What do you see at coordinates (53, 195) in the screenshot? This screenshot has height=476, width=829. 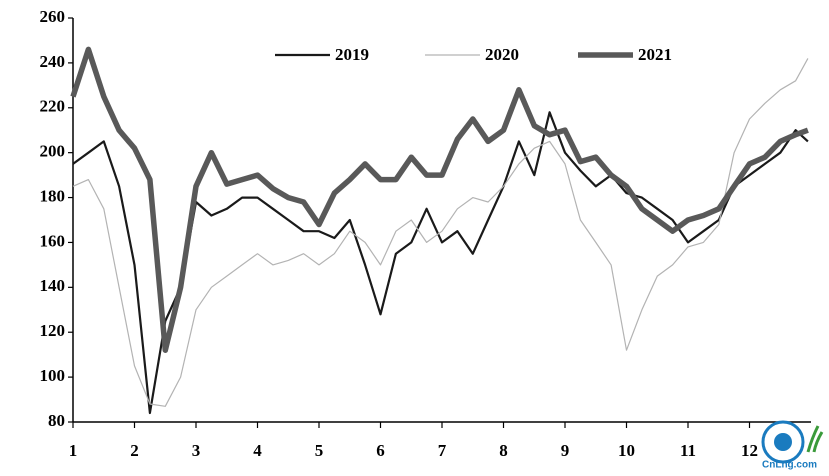 I see `y-tick-label: 180` at bounding box center [53, 195].